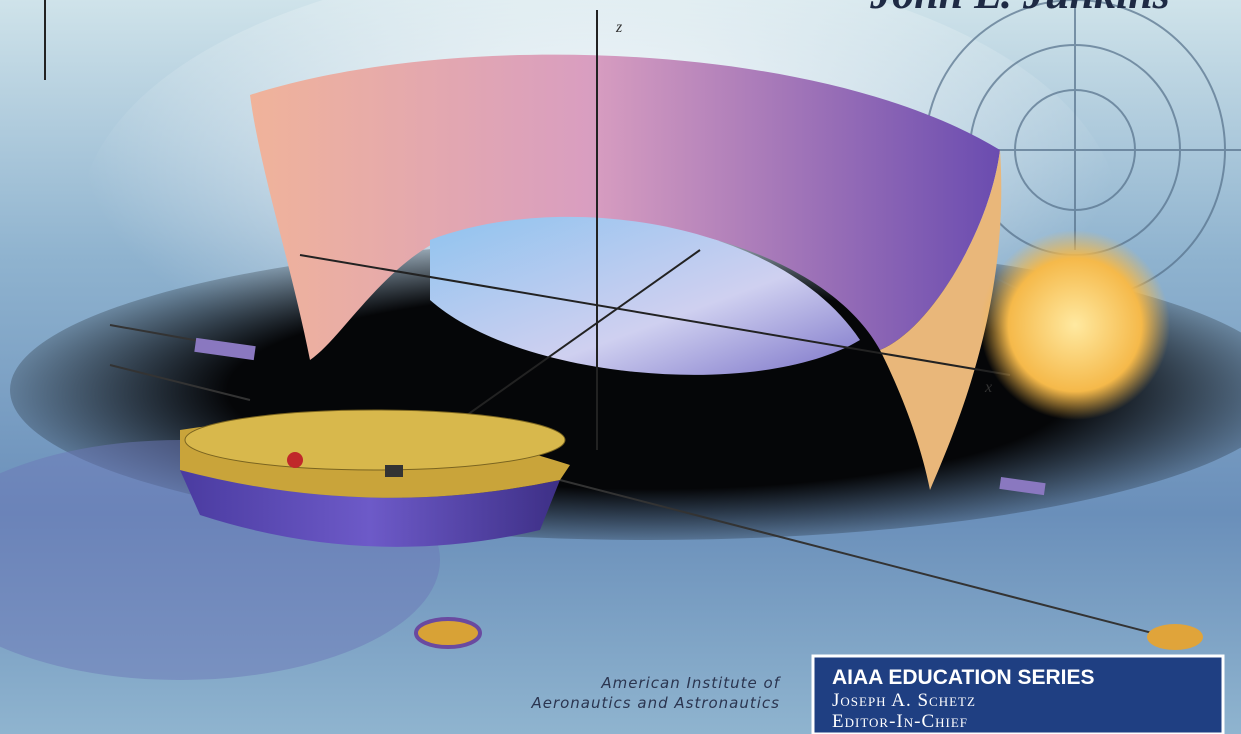  Describe the element at coordinates (1075, 325) in the screenshot. I see `sun` at that location.